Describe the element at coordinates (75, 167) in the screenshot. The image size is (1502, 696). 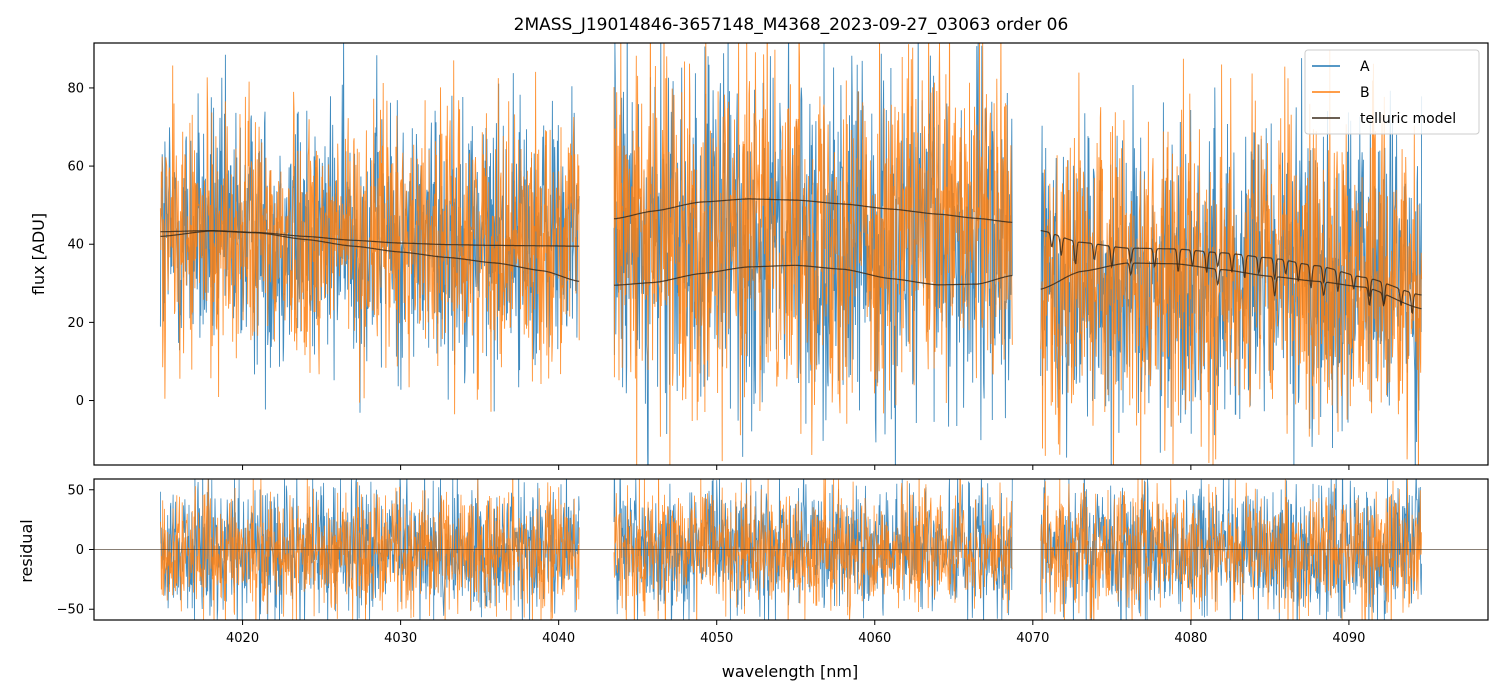
I see `flux-y-tick-label-60: 60` at that location.